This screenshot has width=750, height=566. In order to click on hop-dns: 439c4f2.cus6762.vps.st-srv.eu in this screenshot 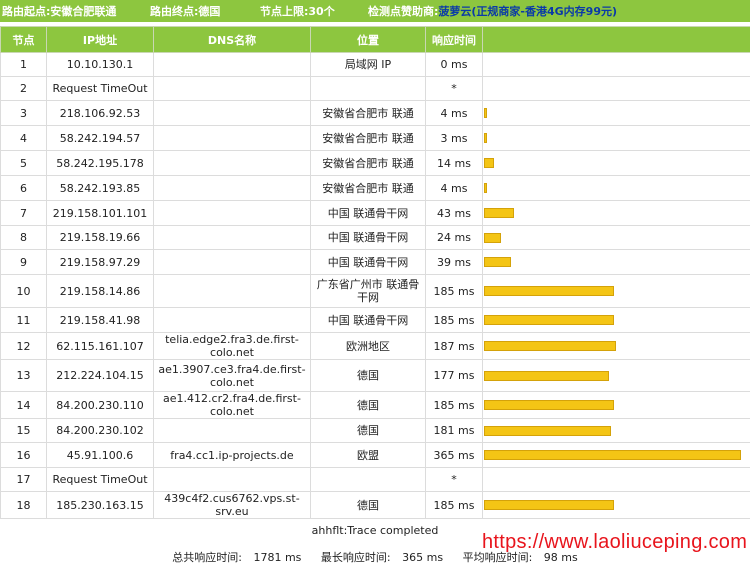, I will do `click(232, 505)`.